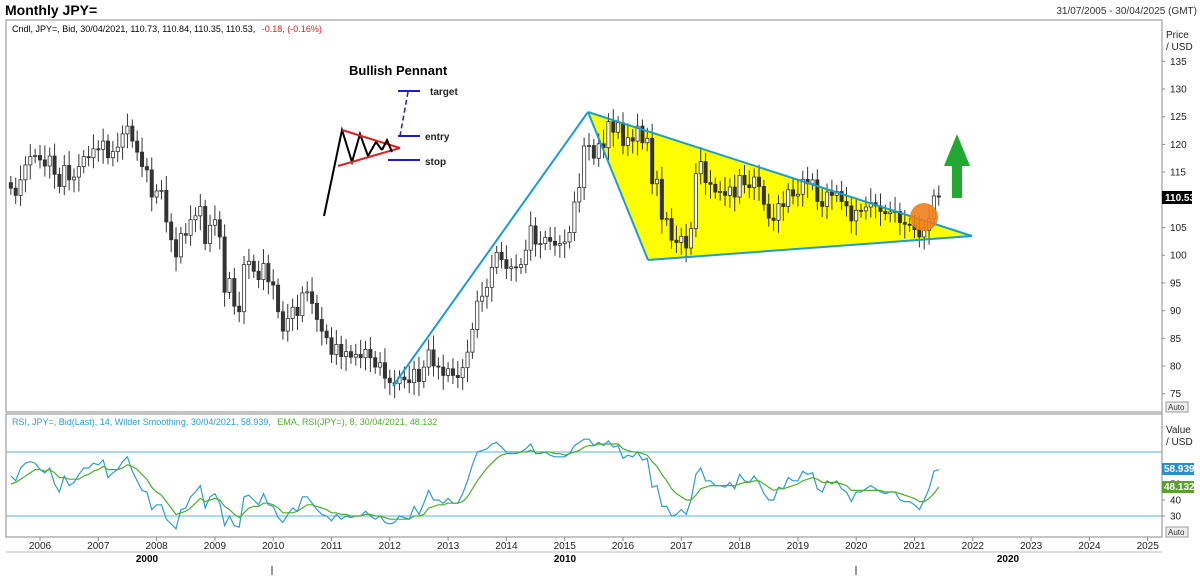 The image size is (1200, 577). Describe the element at coordinates (1177, 532) in the screenshot. I see `rsi-auto-button` at that location.